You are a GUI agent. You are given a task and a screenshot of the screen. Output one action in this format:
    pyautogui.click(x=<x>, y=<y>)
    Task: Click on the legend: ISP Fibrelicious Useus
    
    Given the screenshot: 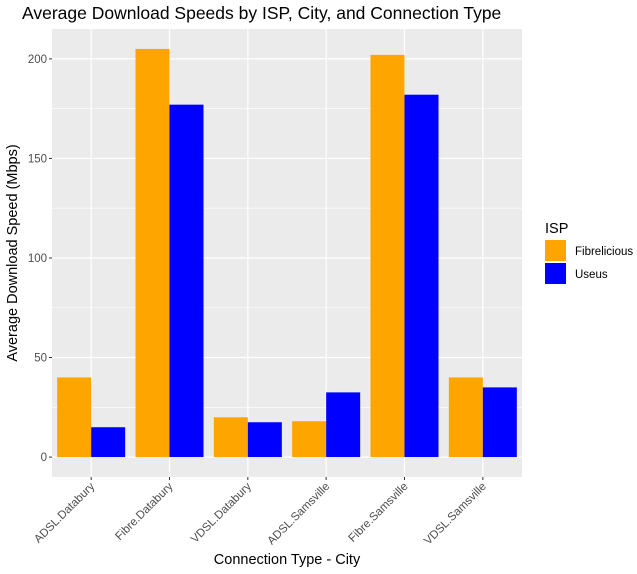 What is the action you would take?
    pyautogui.click(x=589, y=252)
    